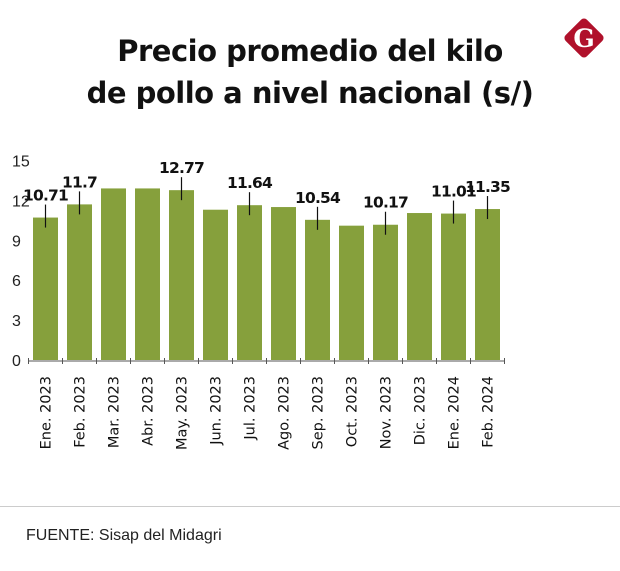  Describe the element at coordinates (387, 412) in the screenshot. I see `x-tick-label: Nov. 2023` at that location.